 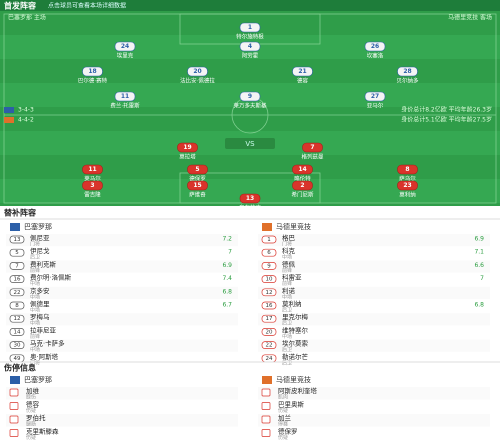 What do you see at coordinates (250, 106) in the screenshot?
I see `player-name: 莱万多夫斯基` at bounding box center [250, 106].